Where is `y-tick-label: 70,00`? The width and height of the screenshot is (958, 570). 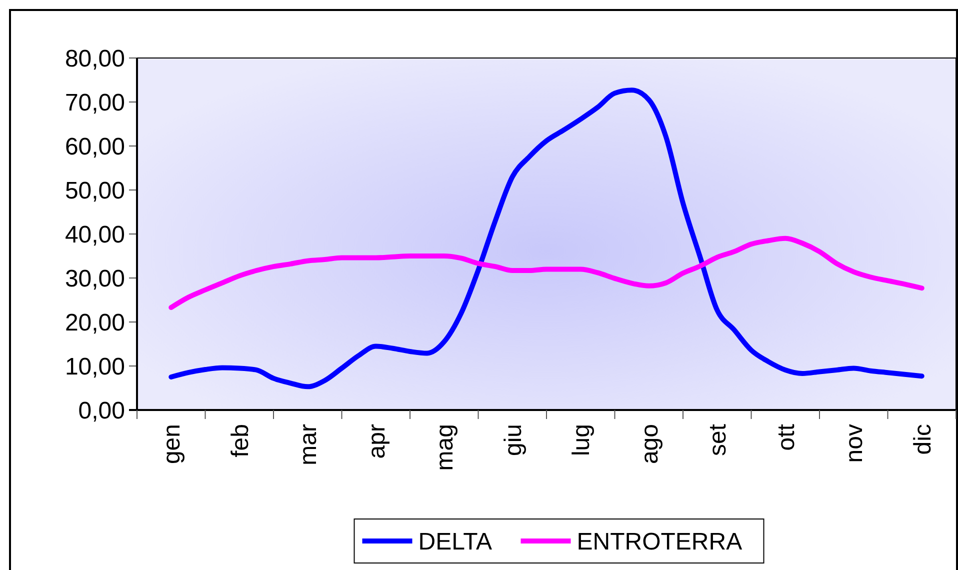
y-tick-label: 70,00 is located at coordinates (94, 102).